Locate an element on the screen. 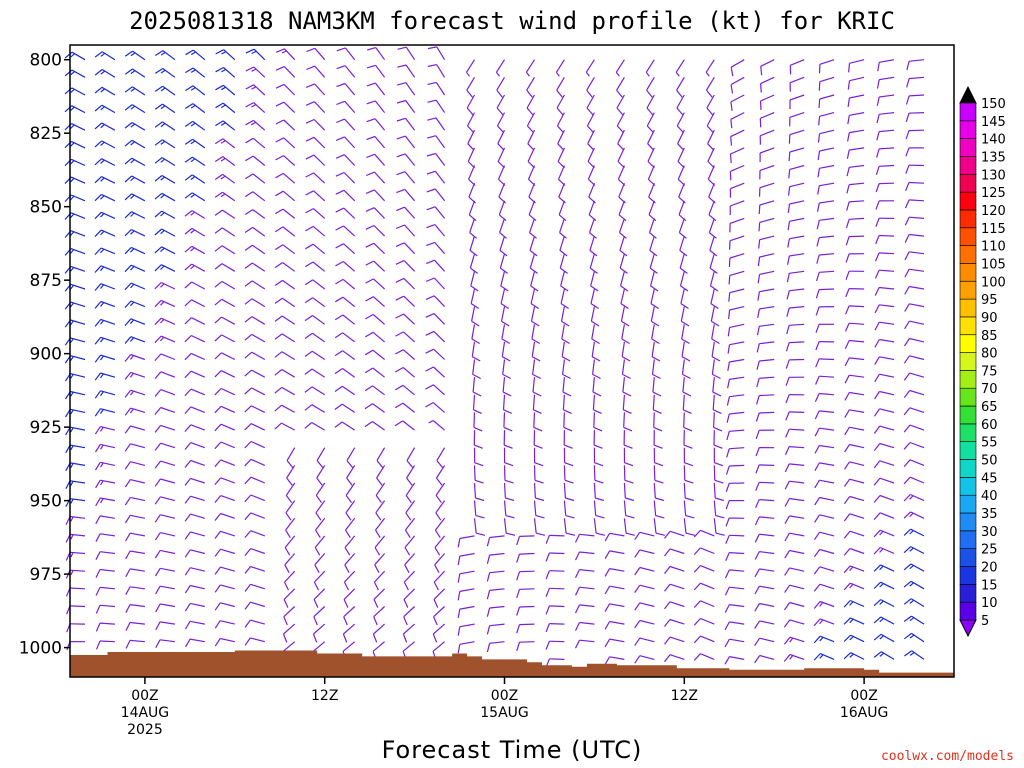 The width and height of the screenshot is (1024, 768). credit-link: coolwx.com/models is located at coordinates (947, 756).